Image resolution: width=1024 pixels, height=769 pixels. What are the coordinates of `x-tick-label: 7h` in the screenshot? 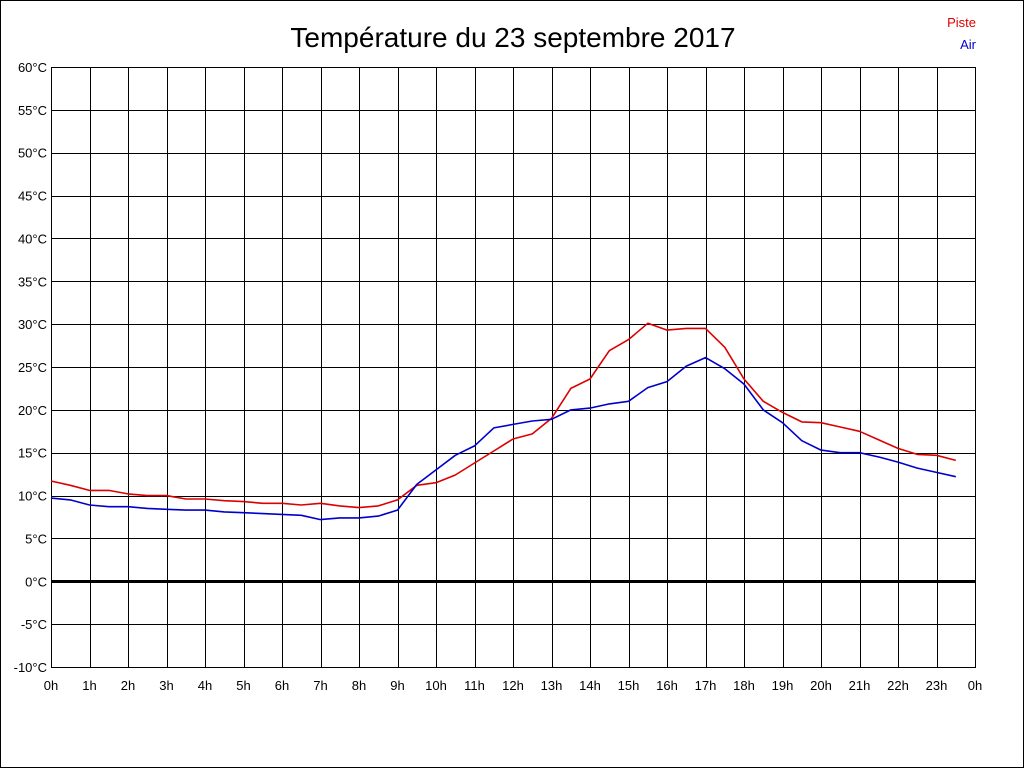 It's located at (320, 685).